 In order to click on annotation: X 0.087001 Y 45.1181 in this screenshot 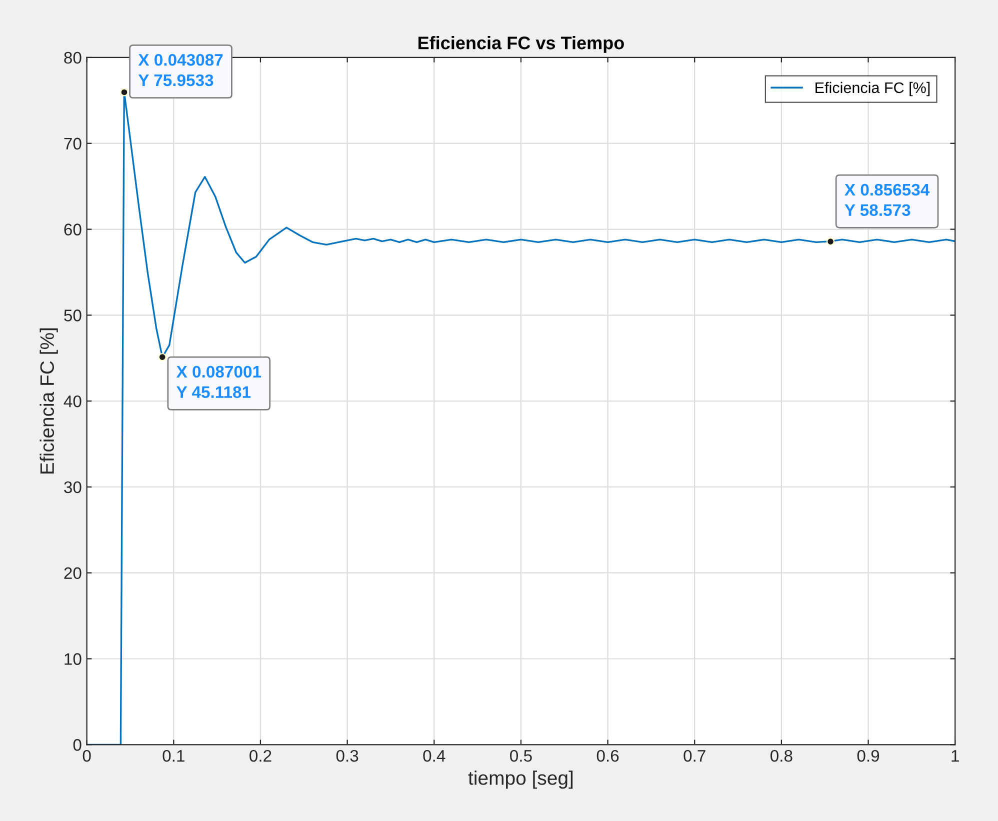, I will do `click(219, 382)`.